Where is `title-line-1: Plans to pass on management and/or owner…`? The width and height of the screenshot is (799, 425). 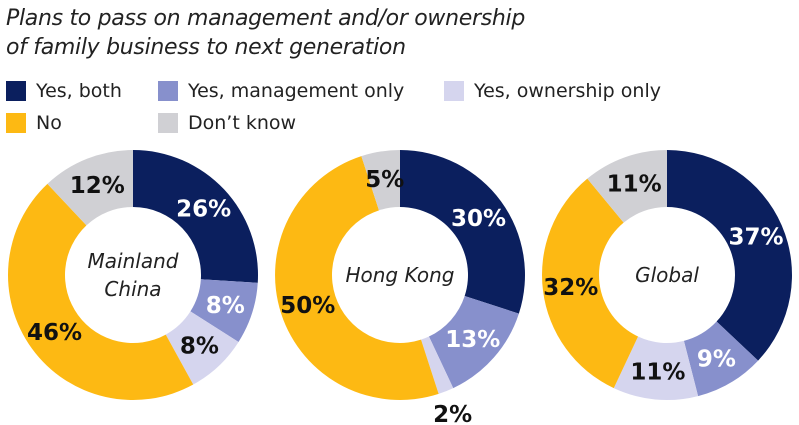 title-line-1: Plans to pass on management and/or owner… is located at coordinates (266, 18).